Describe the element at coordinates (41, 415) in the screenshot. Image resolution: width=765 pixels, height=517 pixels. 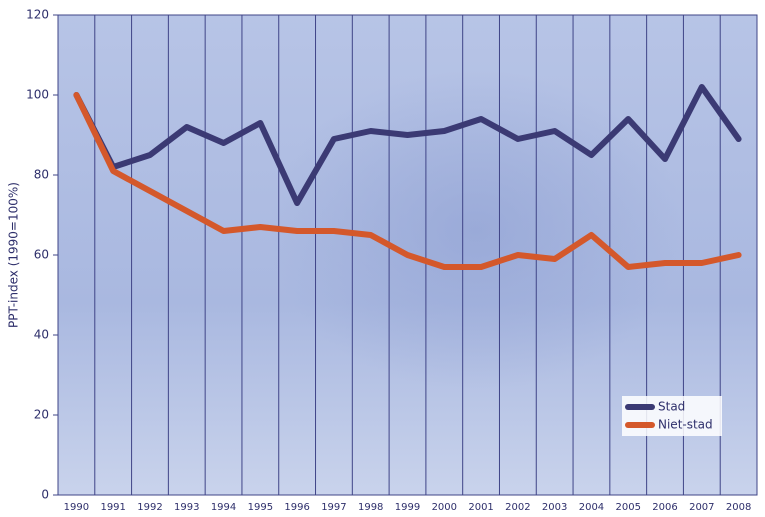
I see `y-tick-label: 20` at that location.